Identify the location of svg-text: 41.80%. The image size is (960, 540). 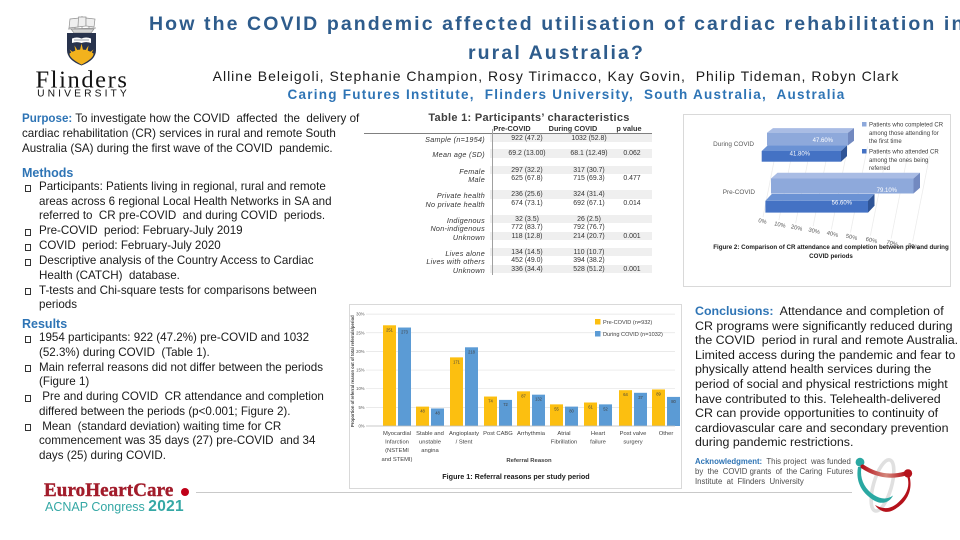
(800, 155).